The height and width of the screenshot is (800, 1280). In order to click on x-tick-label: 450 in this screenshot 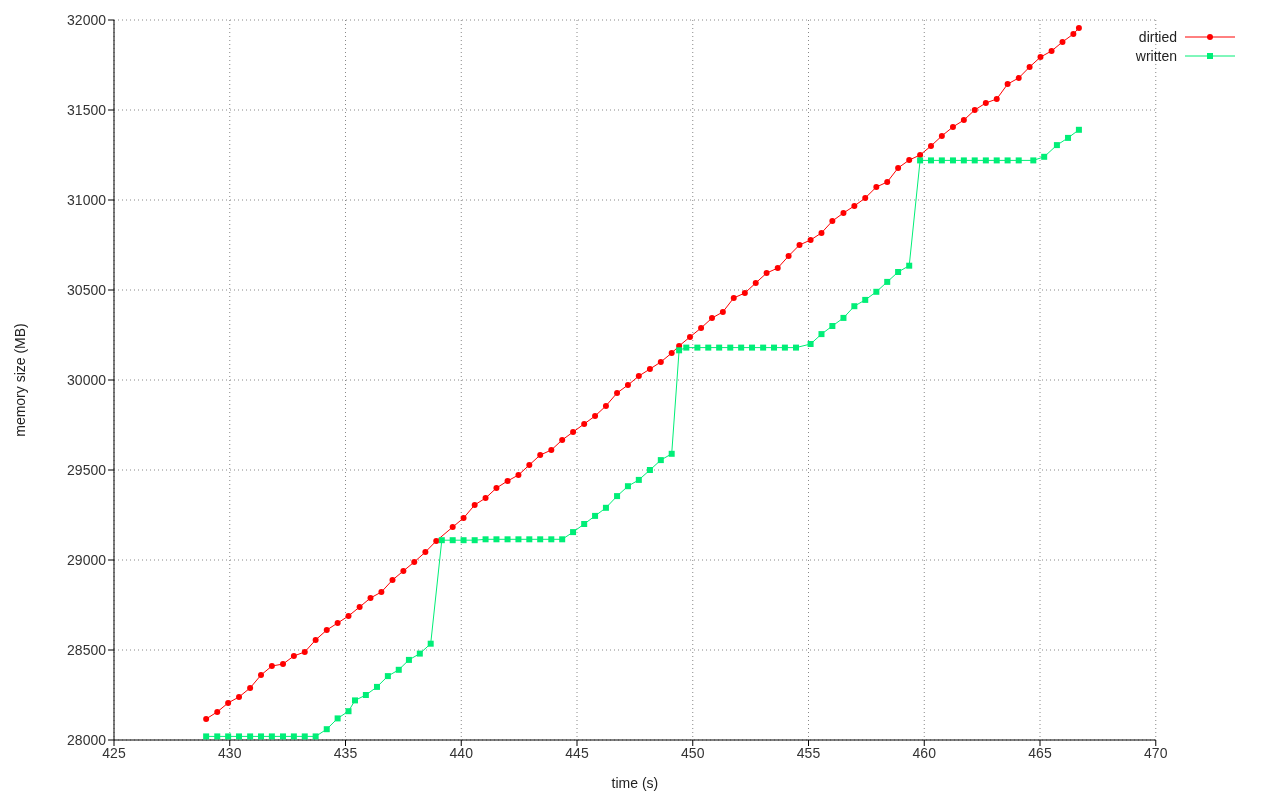, I will do `click(693, 752)`.